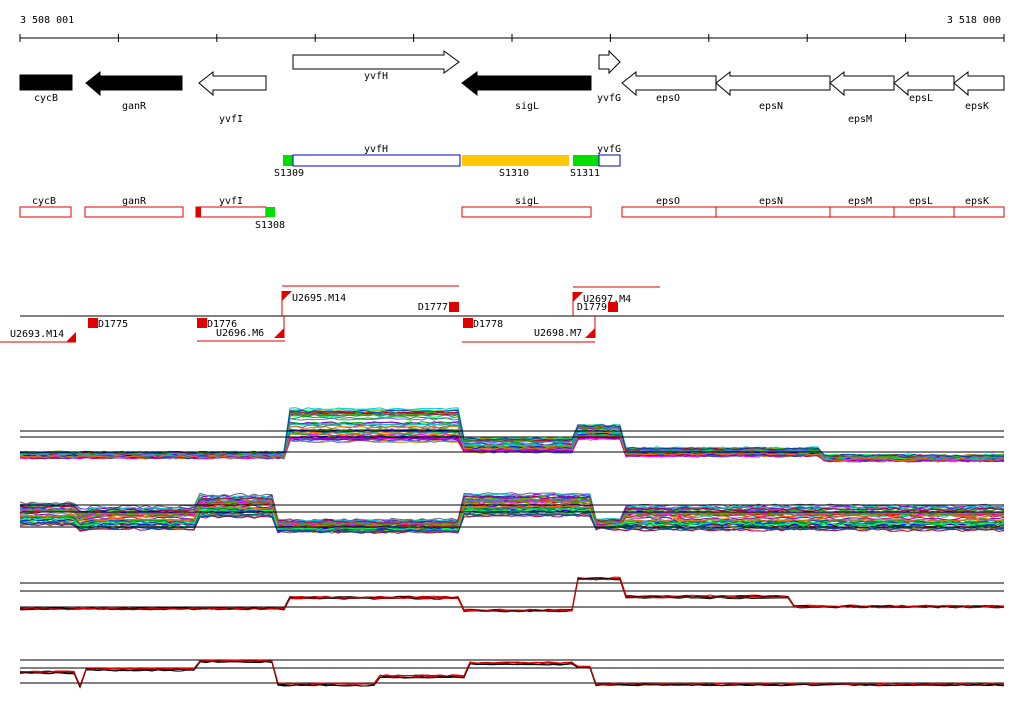 The width and height of the screenshot is (1024, 714). What do you see at coordinates (979, 91) in the screenshot?
I see `gene-arrow-epsK: epsK` at bounding box center [979, 91].